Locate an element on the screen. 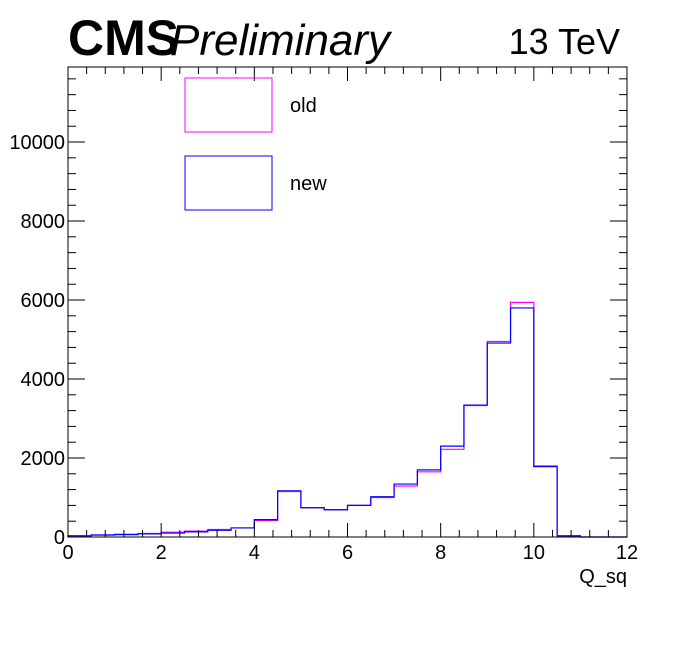 The image size is (696, 672). y-tick-label: 10000 is located at coordinates (37, 143).